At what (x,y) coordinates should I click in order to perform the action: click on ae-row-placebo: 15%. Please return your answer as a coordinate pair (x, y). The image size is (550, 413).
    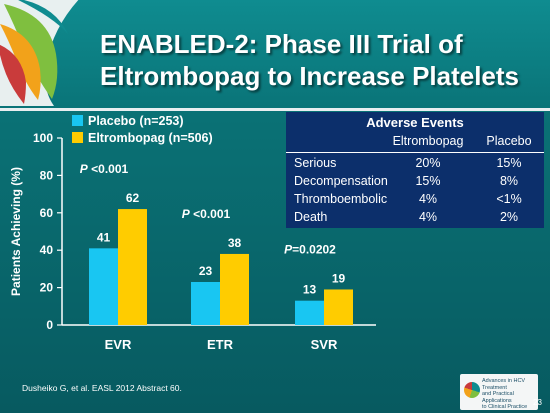
    Looking at the image, I should click on (509, 163).